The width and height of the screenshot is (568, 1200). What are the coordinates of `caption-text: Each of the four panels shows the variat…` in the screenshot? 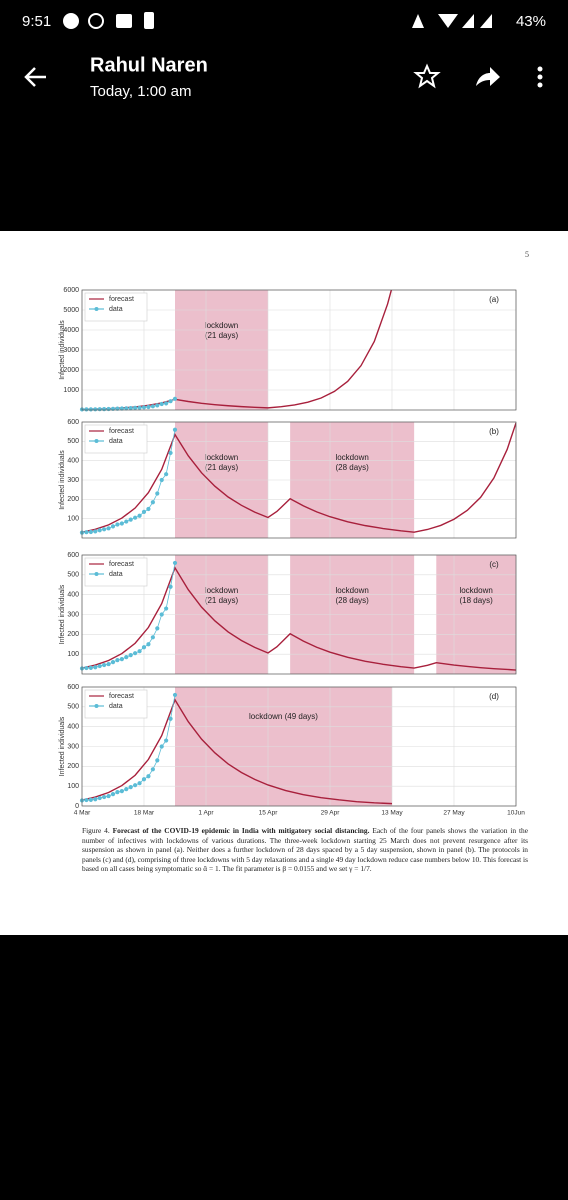 It's located at (305, 850).